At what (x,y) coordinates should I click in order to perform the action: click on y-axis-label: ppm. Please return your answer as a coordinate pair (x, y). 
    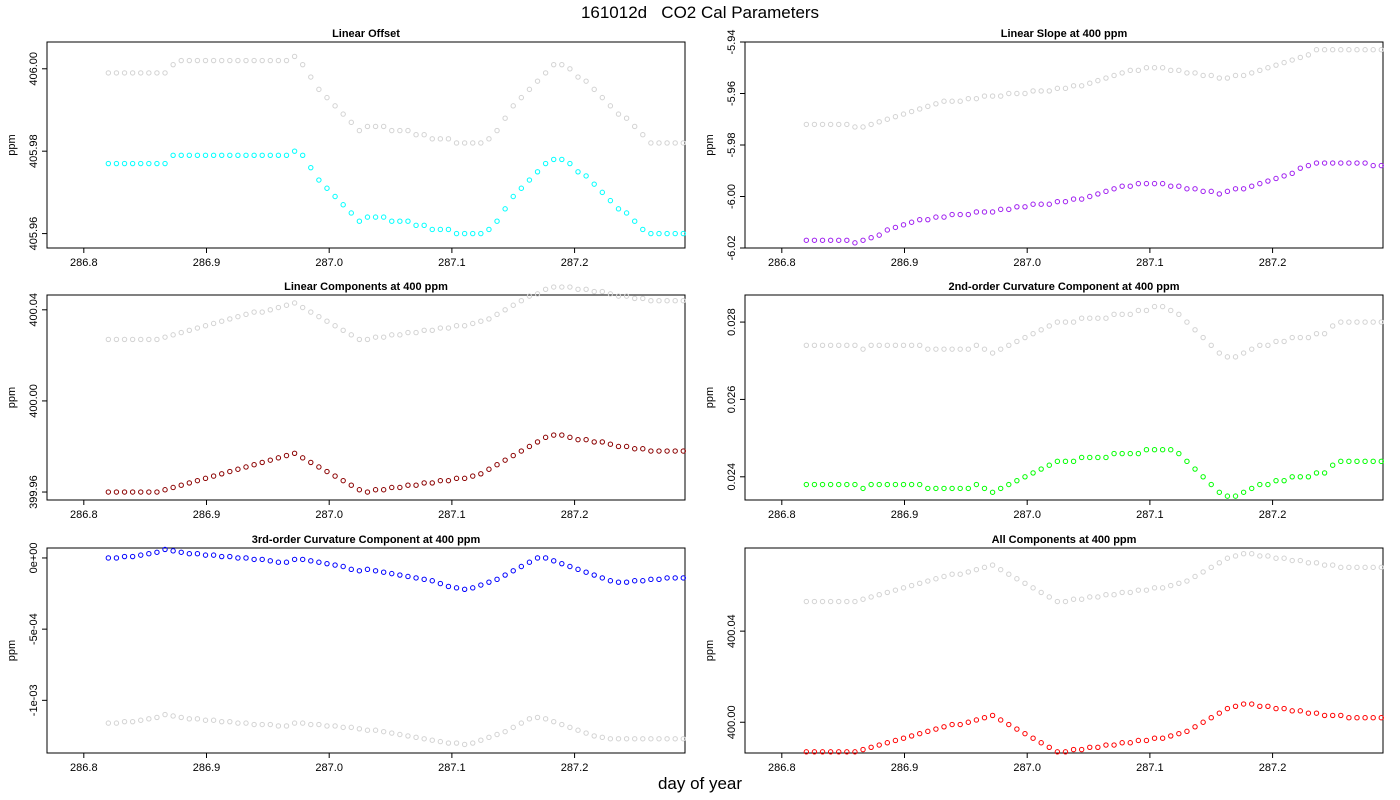
    Looking at the image, I should click on (710, 397).